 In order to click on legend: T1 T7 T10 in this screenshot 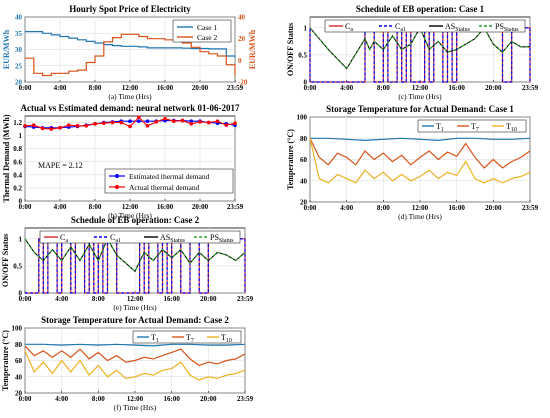, I will do `click(472, 126)`.